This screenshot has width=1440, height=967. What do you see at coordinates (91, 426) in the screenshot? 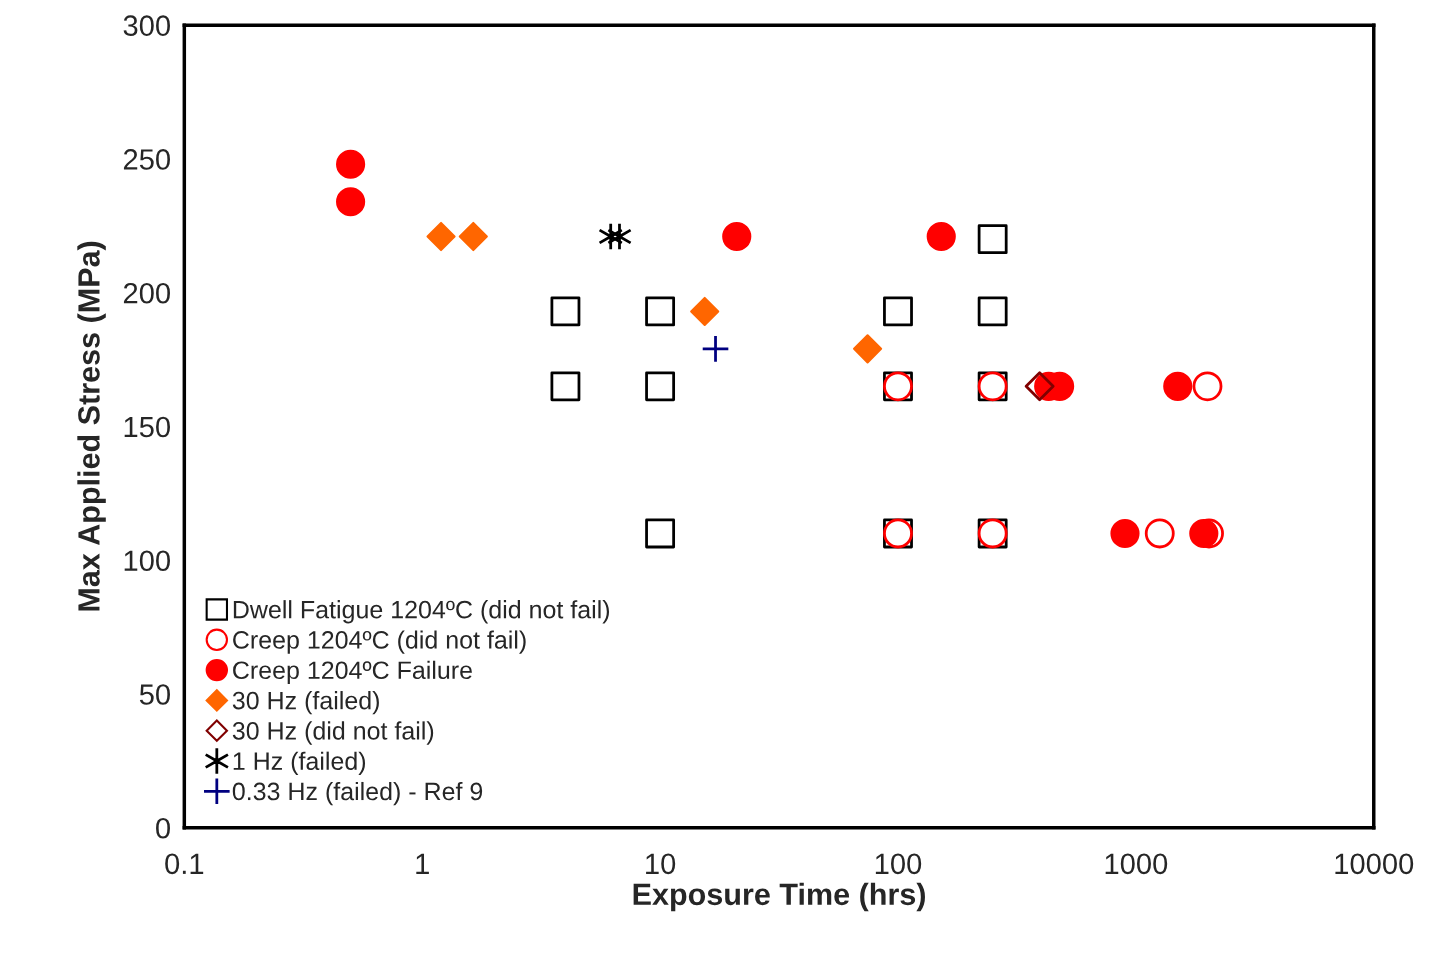
I see `y-axis-title: Max Applied Stress (MPa)` at bounding box center [91, 426].